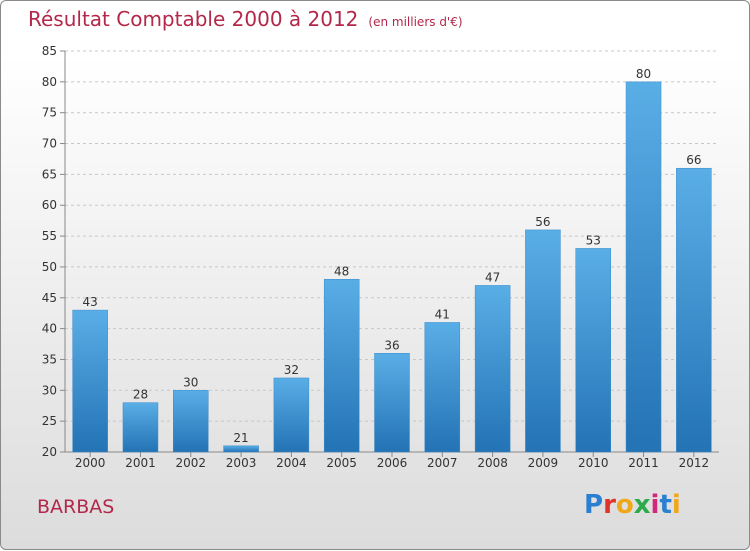 The height and width of the screenshot is (551, 750). What do you see at coordinates (609, 505) in the screenshot?
I see `logo-letter: r` at bounding box center [609, 505].